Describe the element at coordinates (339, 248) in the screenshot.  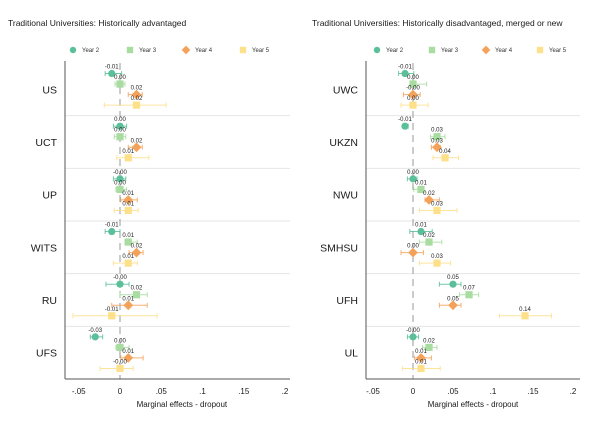
I see `category-label: SMHSU` at that location.